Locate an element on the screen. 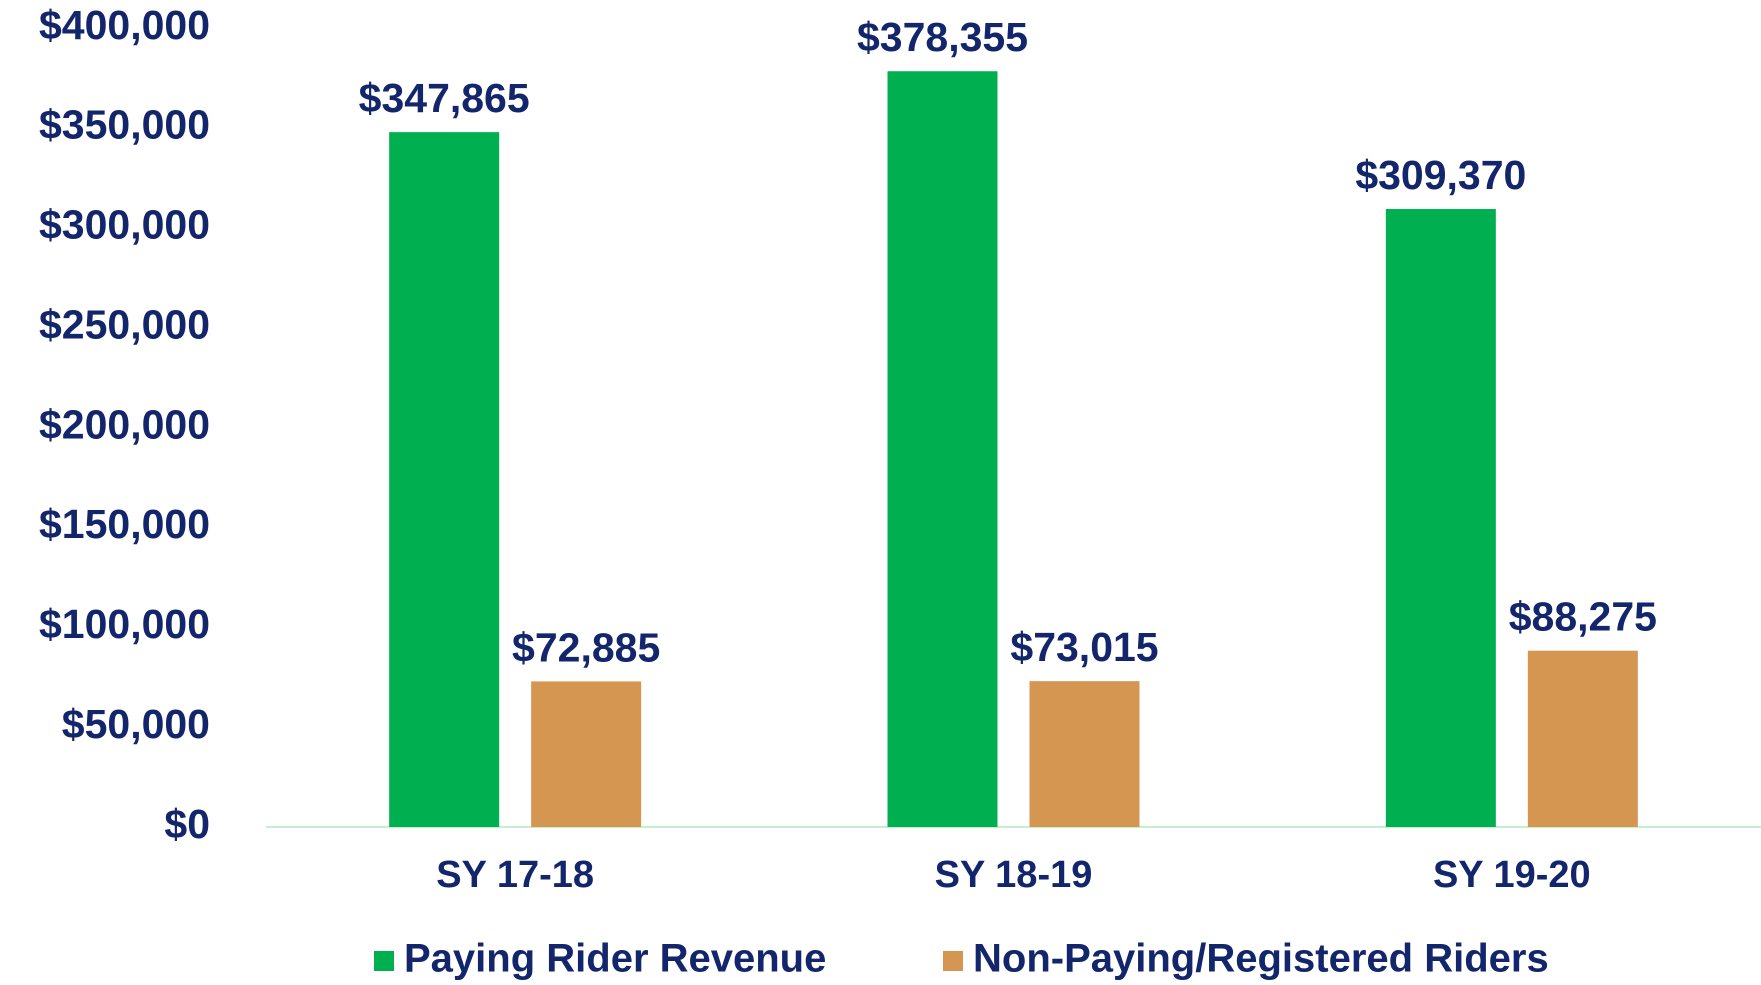 The image size is (1761, 985). y-tick-label: $300,000 is located at coordinates (124, 225).